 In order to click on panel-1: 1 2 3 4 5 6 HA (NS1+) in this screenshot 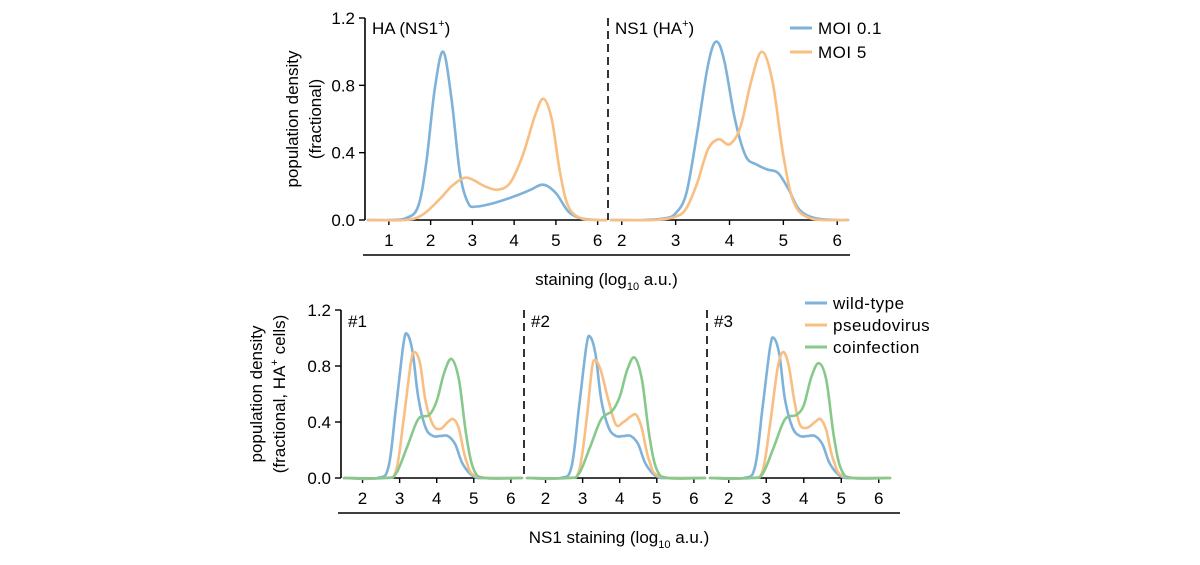, I will do `click(487, 134)`.